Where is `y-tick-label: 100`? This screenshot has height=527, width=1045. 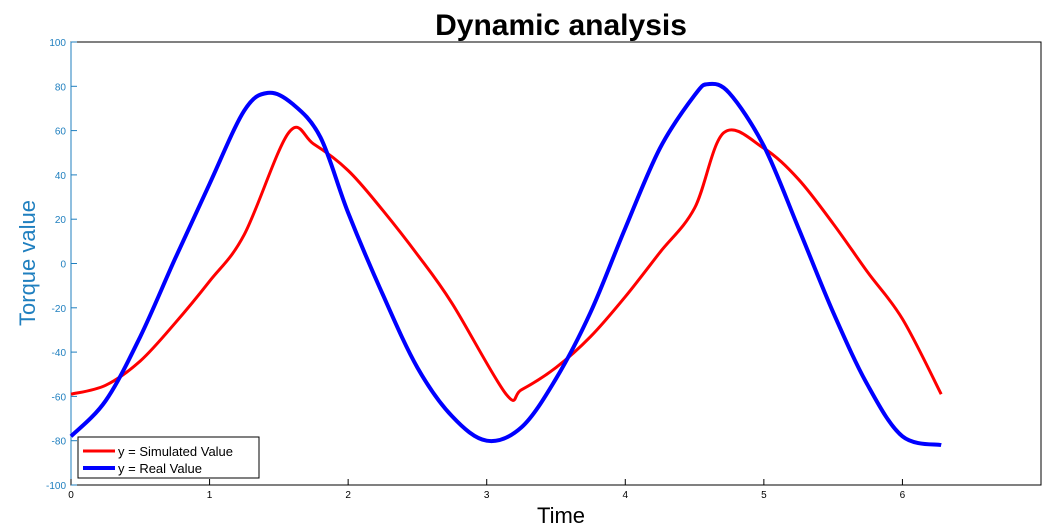 y-tick-label: 100 is located at coordinates (57, 43).